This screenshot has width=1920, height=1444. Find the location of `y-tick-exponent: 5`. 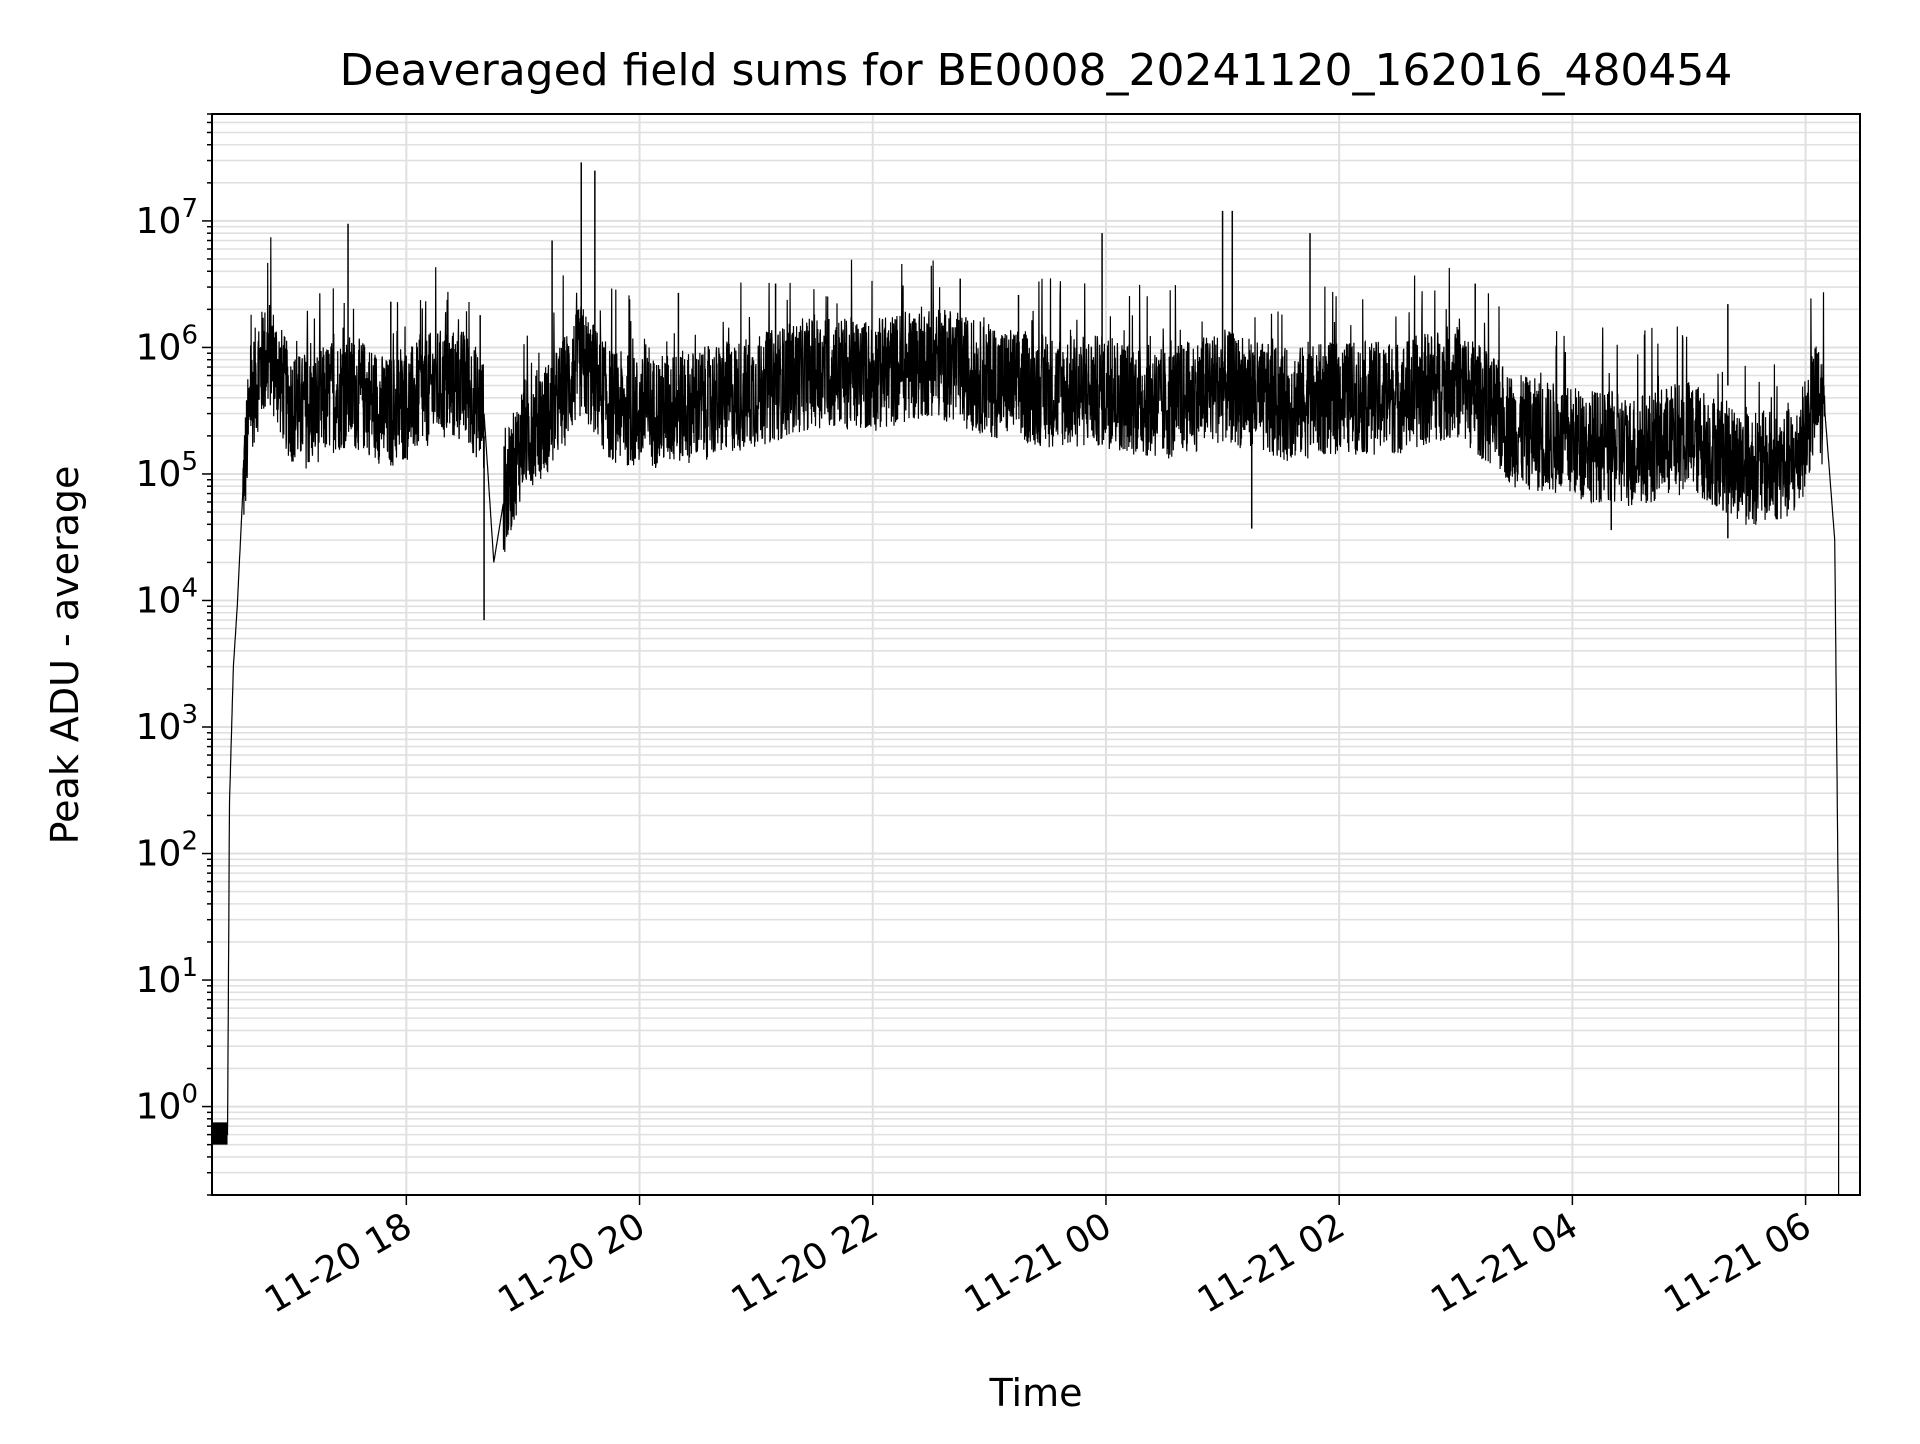

y-tick-exponent: 5 is located at coordinates (189, 462).